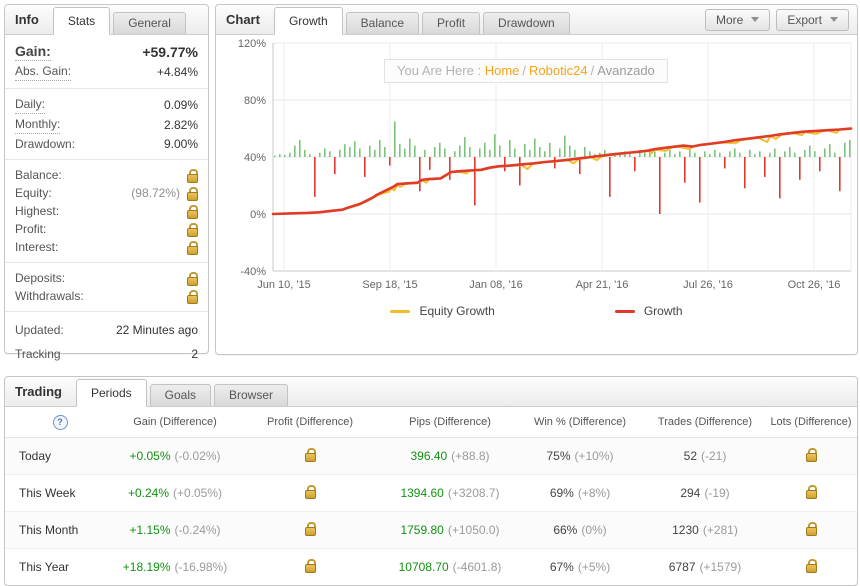 The width and height of the screenshot is (860, 586). Describe the element at coordinates (717, 493) in the screenshot. I see `trades-diff: (-19)` at that location.